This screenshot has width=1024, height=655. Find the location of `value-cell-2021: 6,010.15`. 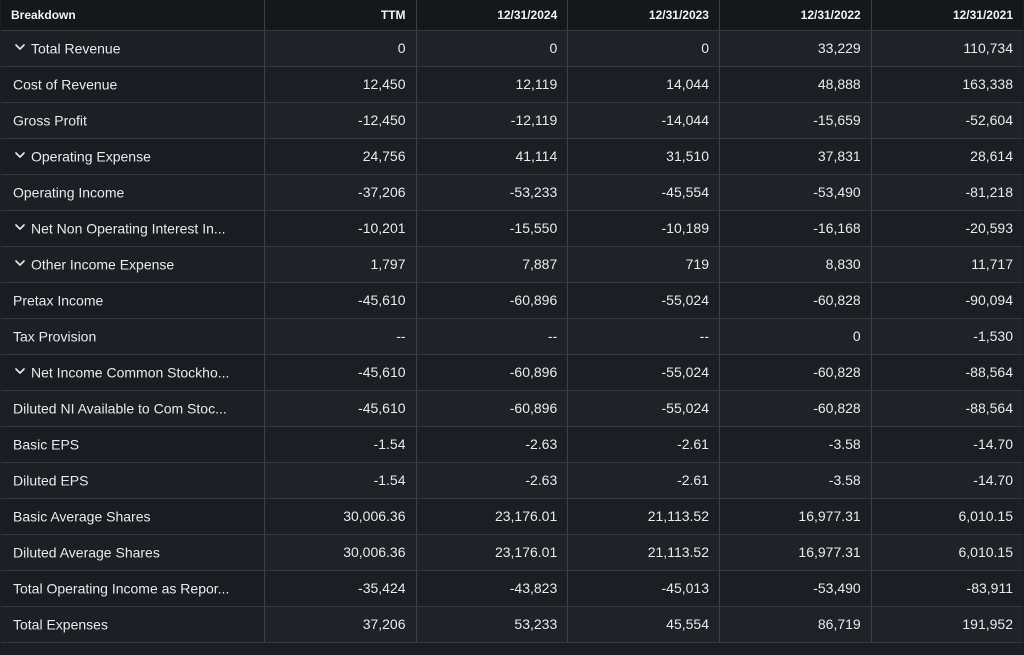

value-cell-2021: 6,010.15 is located at coordinates (947, 552).